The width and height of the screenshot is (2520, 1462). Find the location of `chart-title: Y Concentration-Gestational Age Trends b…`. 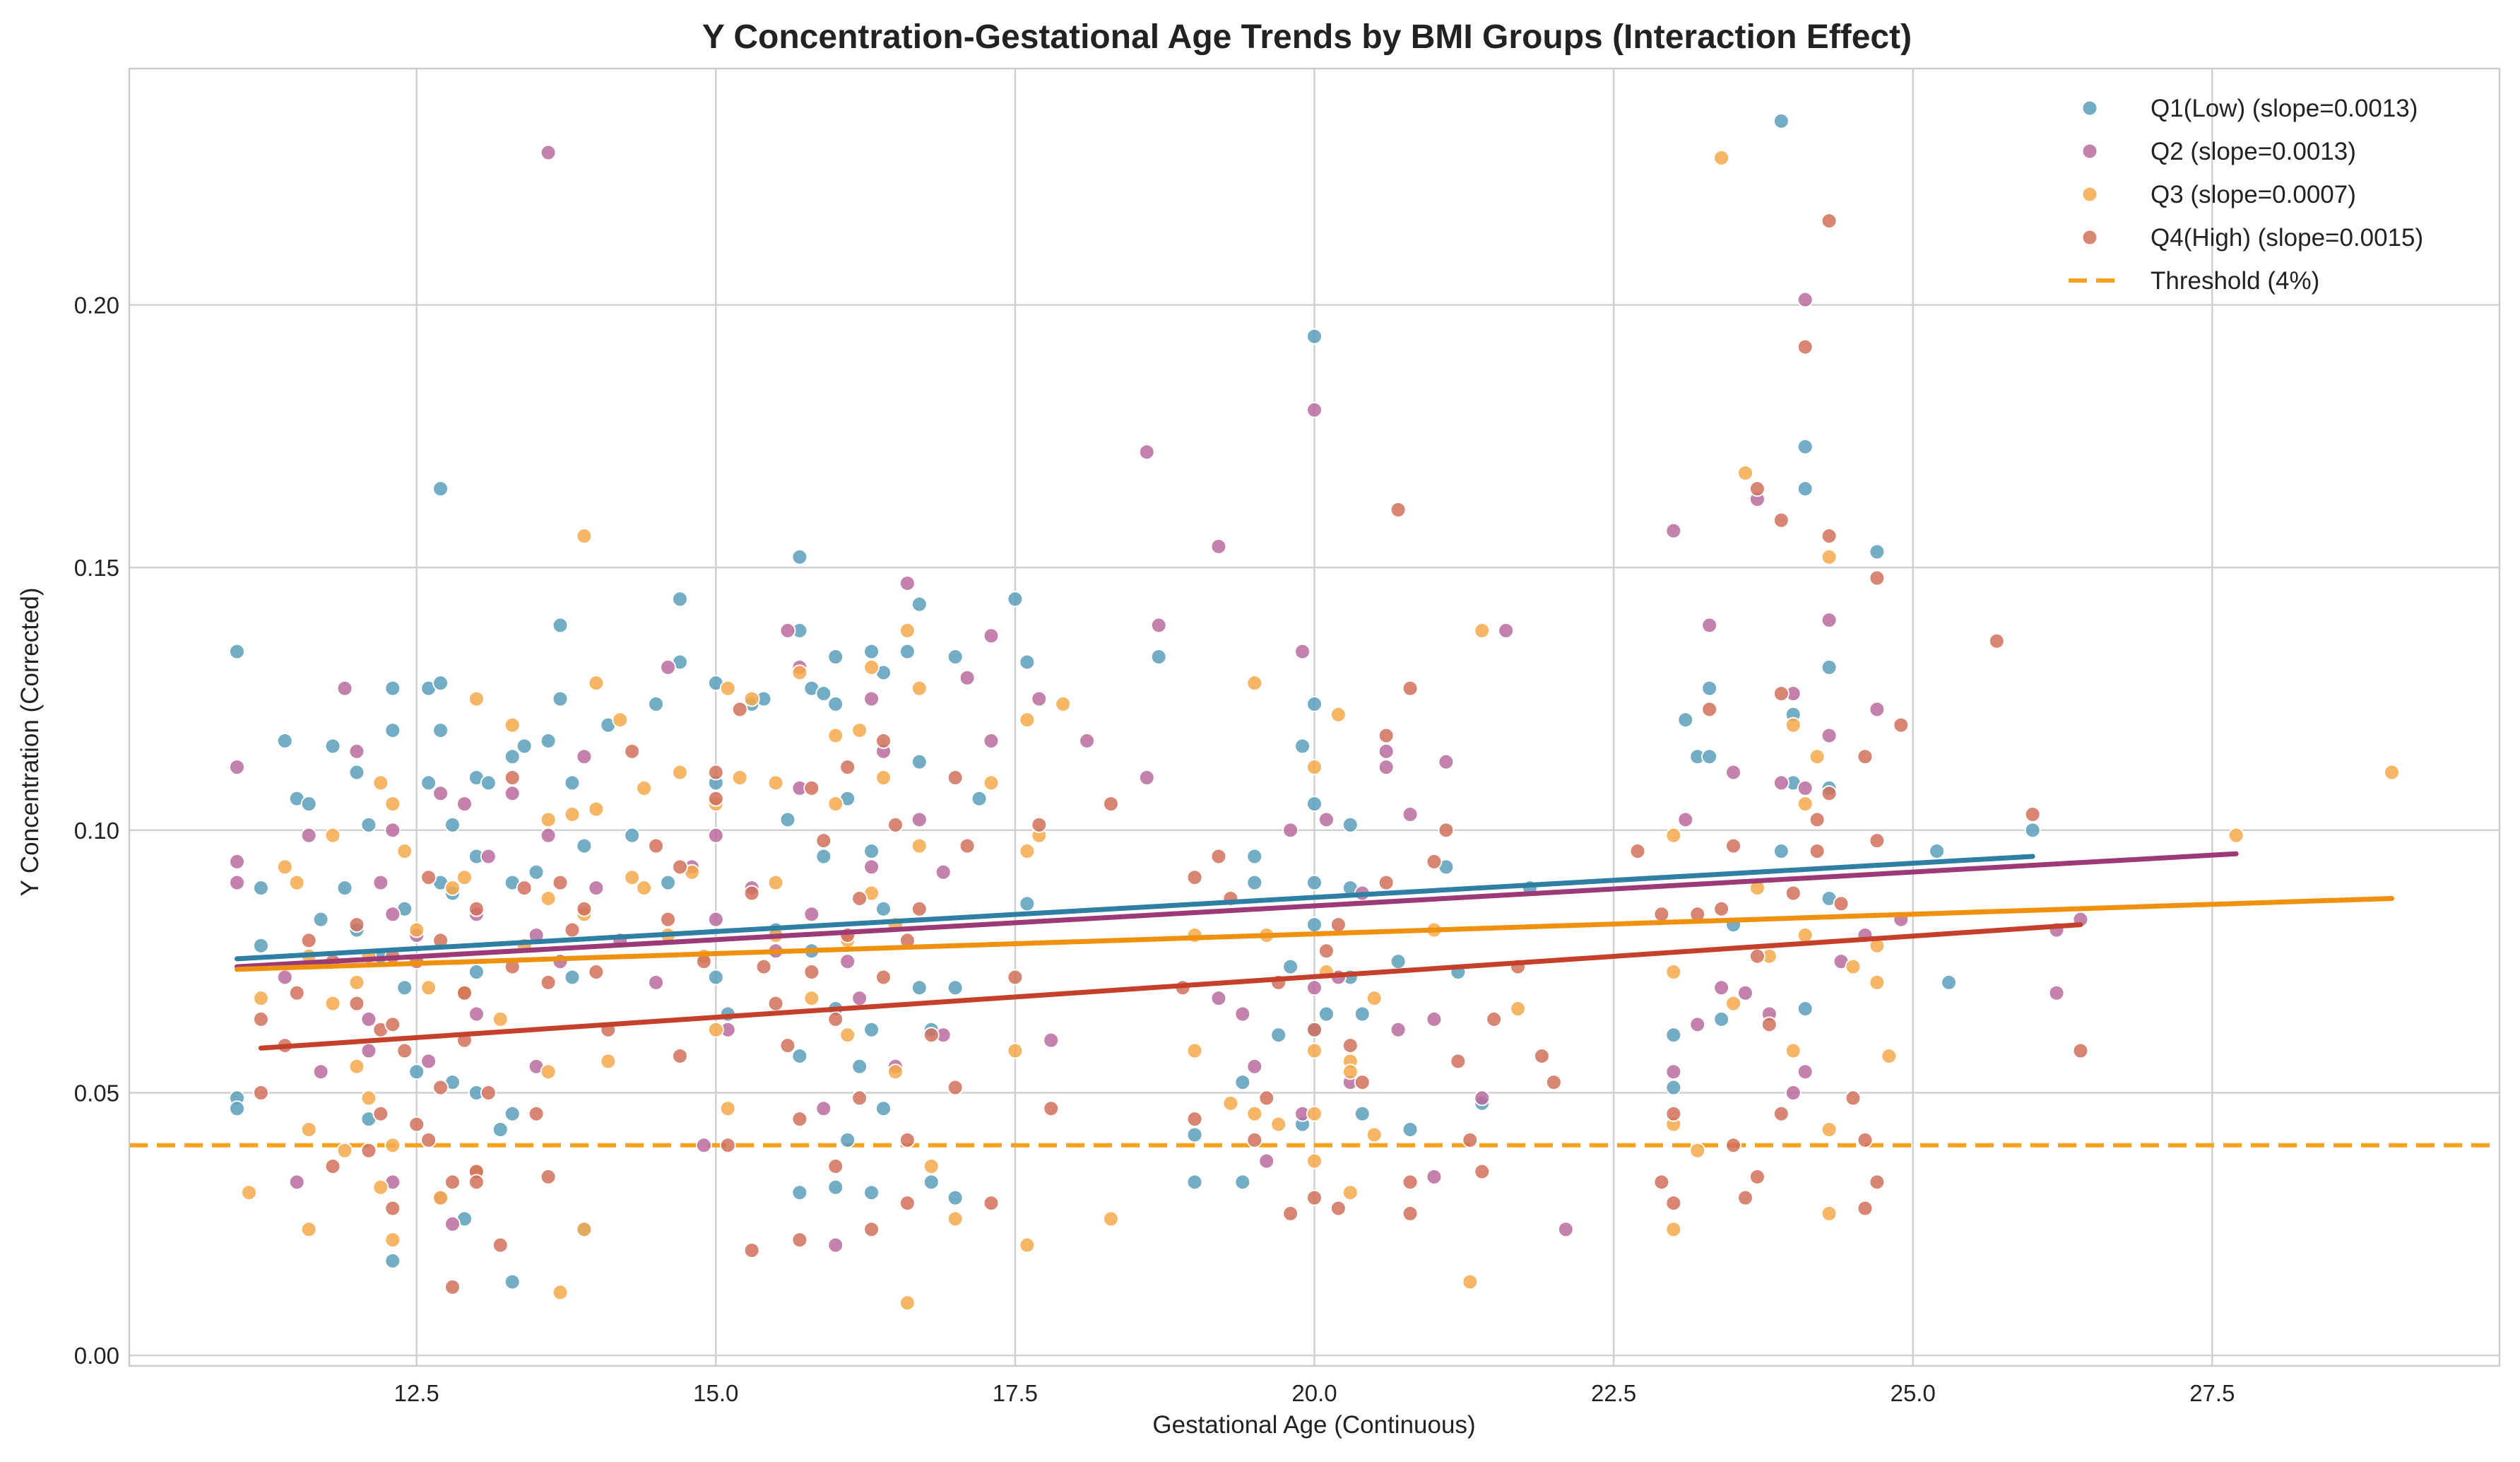

chart-title: Y Concentration-Gestational Age Trends b… is located at coordinates (1307, 37).